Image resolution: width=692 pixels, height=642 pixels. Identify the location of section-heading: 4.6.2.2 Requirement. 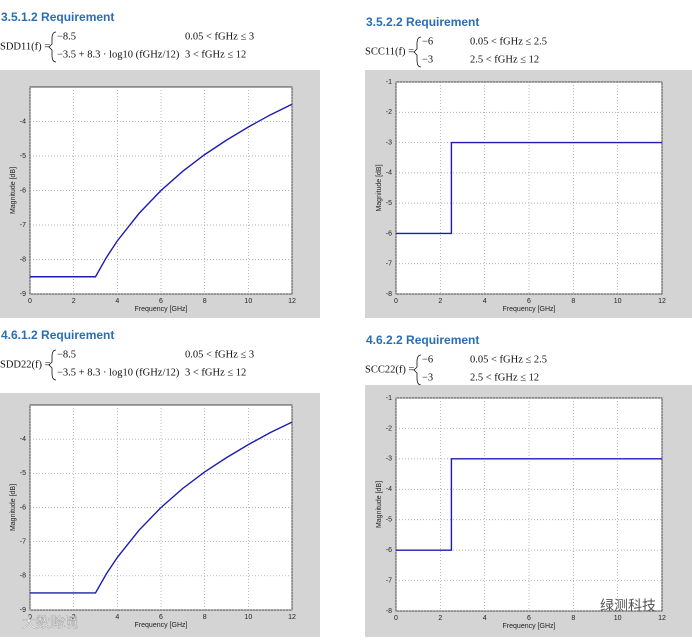
(422, 340).